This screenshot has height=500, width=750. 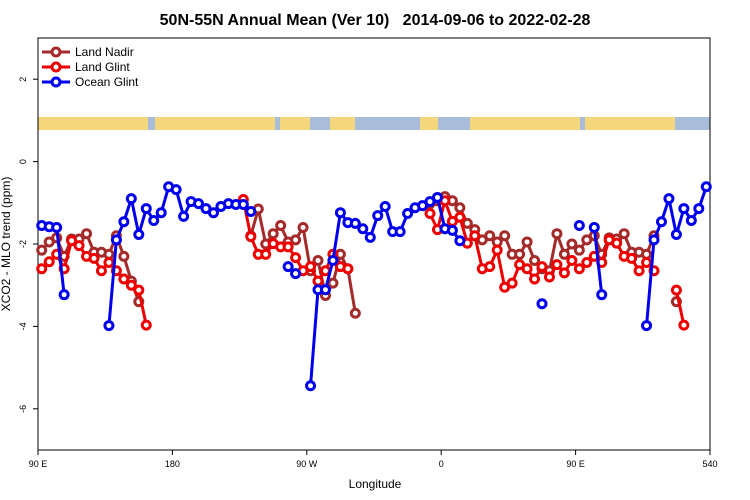 What do you see at coordinates (374, 123) in the screenshot?
I see `map-strip` at bounding box center [374, 123].